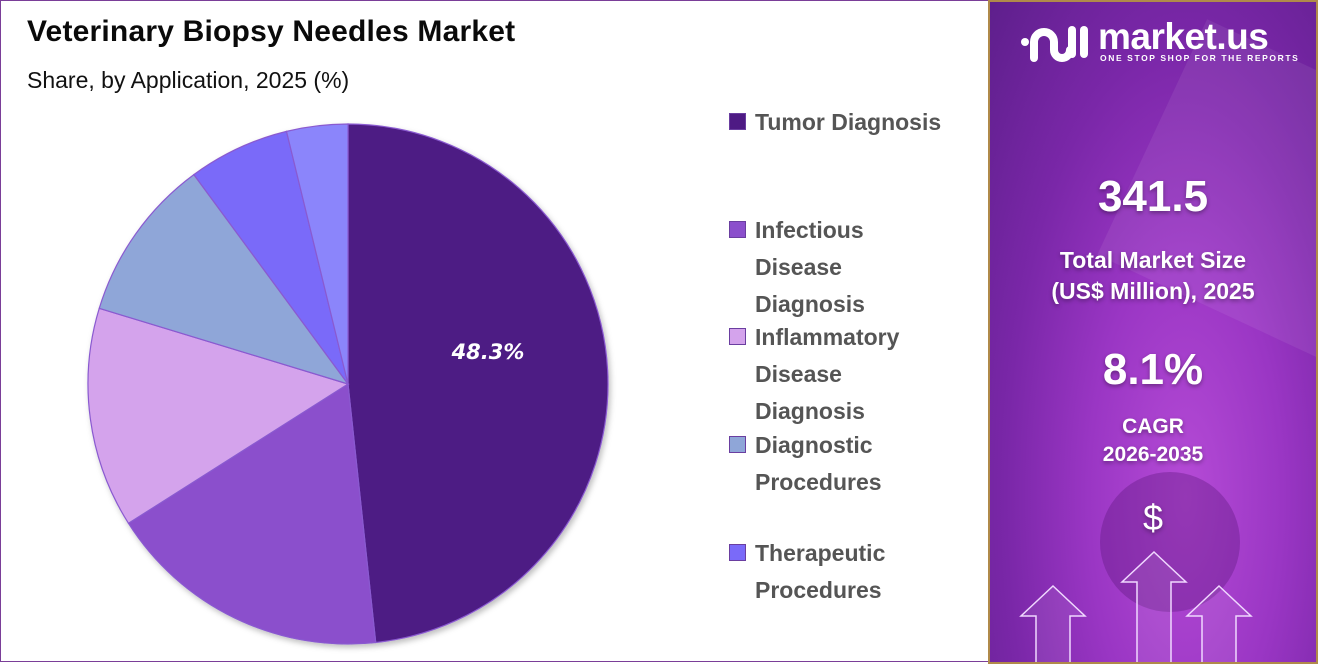  What do you see at coordinates (1153, 369) in the screenshot?
I see `cagr-value: 8.1%` at bounding box center [1153, 369].